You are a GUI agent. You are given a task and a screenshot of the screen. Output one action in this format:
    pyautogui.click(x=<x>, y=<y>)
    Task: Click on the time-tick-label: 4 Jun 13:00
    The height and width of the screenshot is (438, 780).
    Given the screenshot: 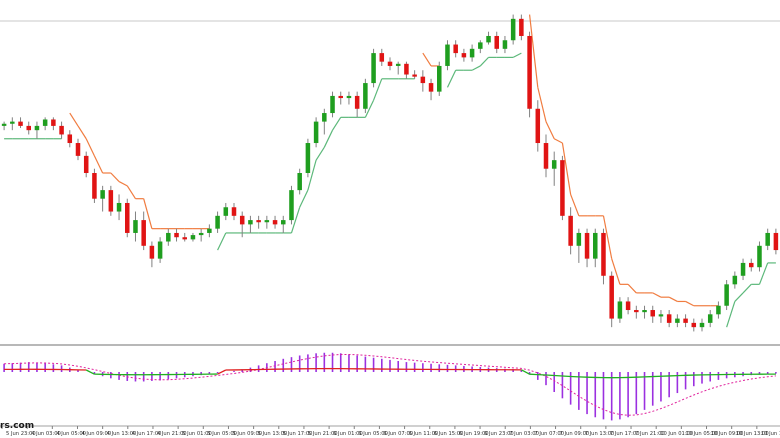 What is the action you would take?
    pyautogui.click(x=122, y=434)
    